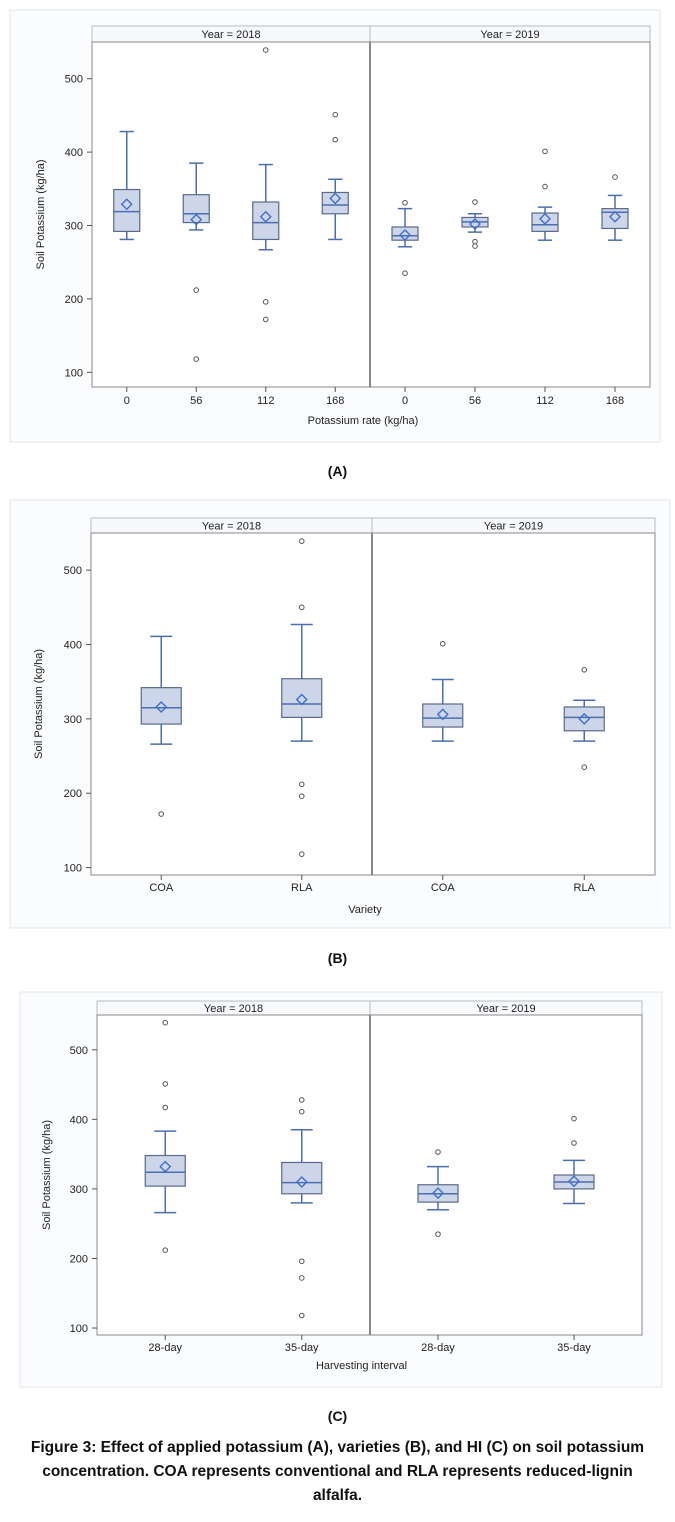  Describe the element at coordinates (74, 227) in the screenshot. I see `y-tick-label: 300` at that location.